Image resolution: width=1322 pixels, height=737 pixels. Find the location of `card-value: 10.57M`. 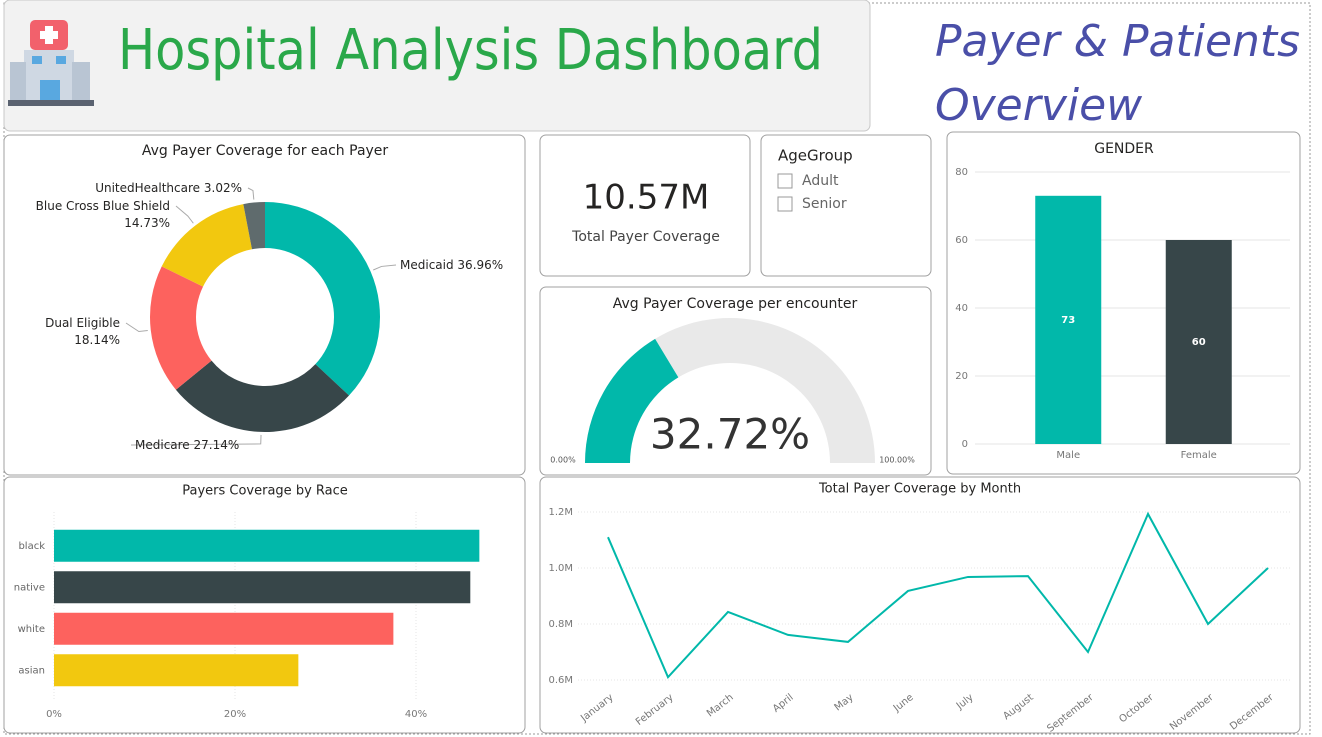

card-value: 10.57M is located at coordinates (646, 198).